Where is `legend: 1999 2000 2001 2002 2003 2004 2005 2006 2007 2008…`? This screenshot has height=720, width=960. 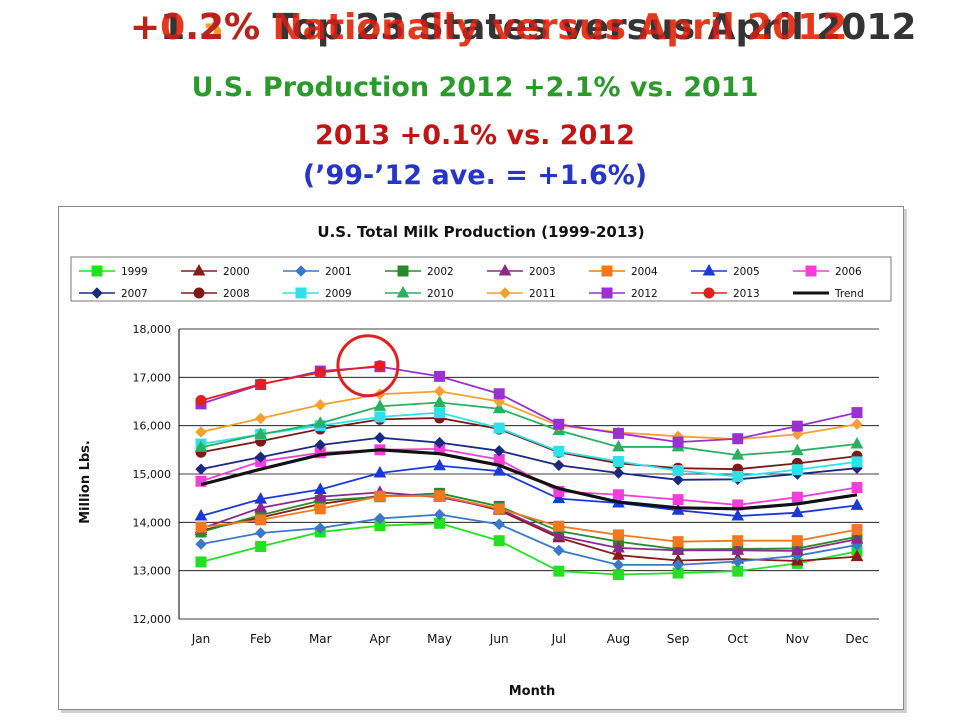
legend: 1999 2000 2001 2002 2003 2004 2005 2006 2007 2008… is located at coordinates (471, 281).